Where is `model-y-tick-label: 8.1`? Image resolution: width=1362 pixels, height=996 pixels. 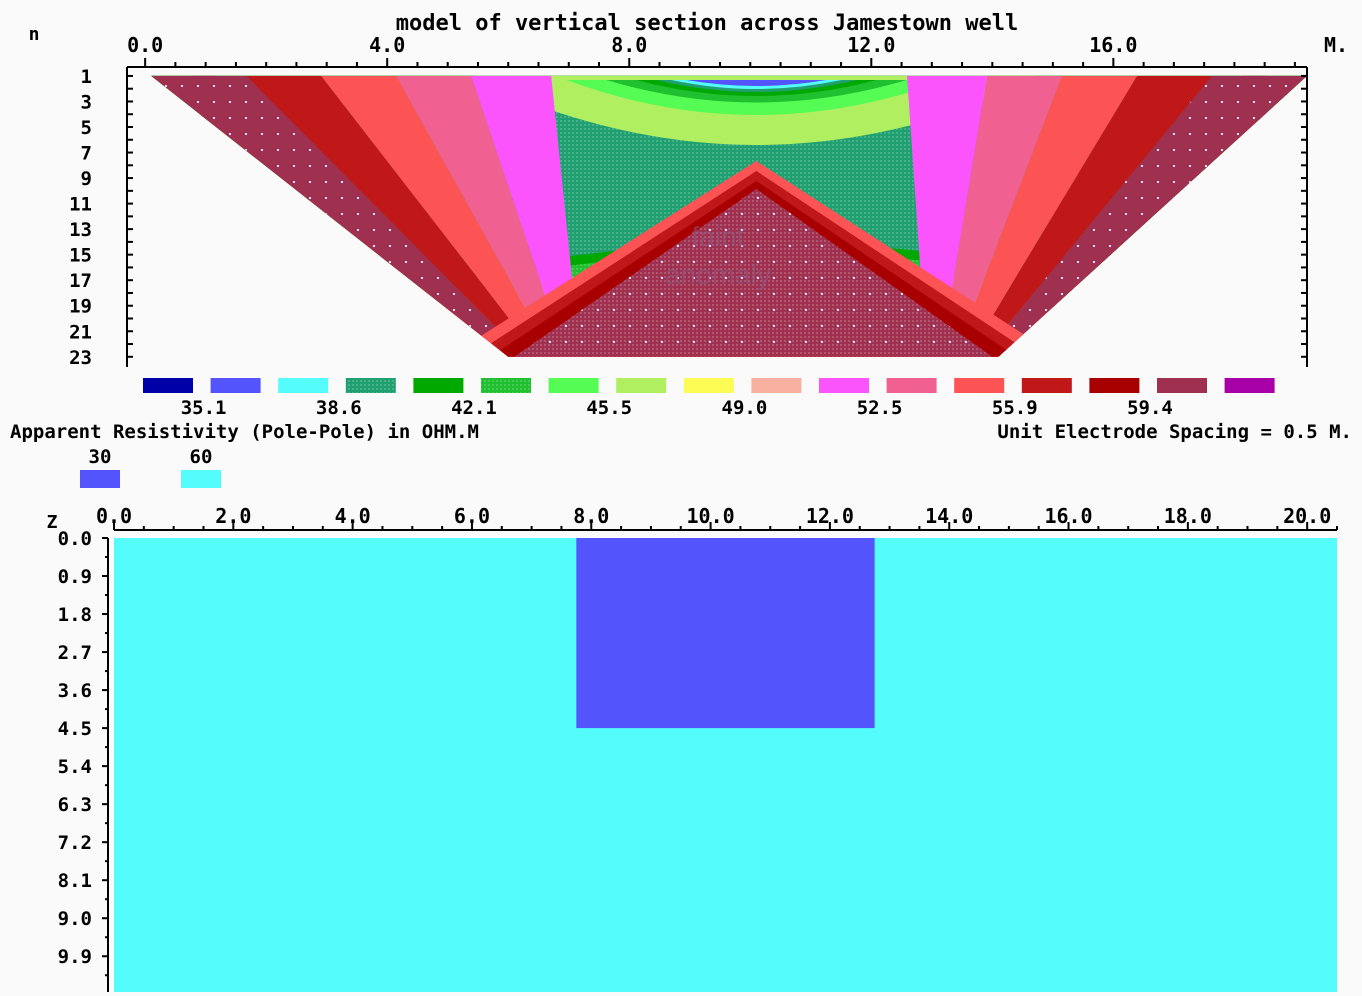
model-y-tick-label: 8.1 is located at coordinates (75, 881).